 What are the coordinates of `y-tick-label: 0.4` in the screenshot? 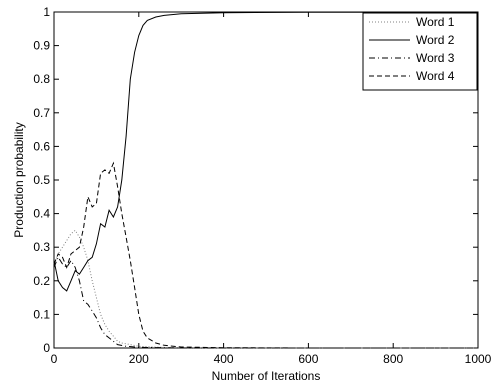 It's located at (41, 214).